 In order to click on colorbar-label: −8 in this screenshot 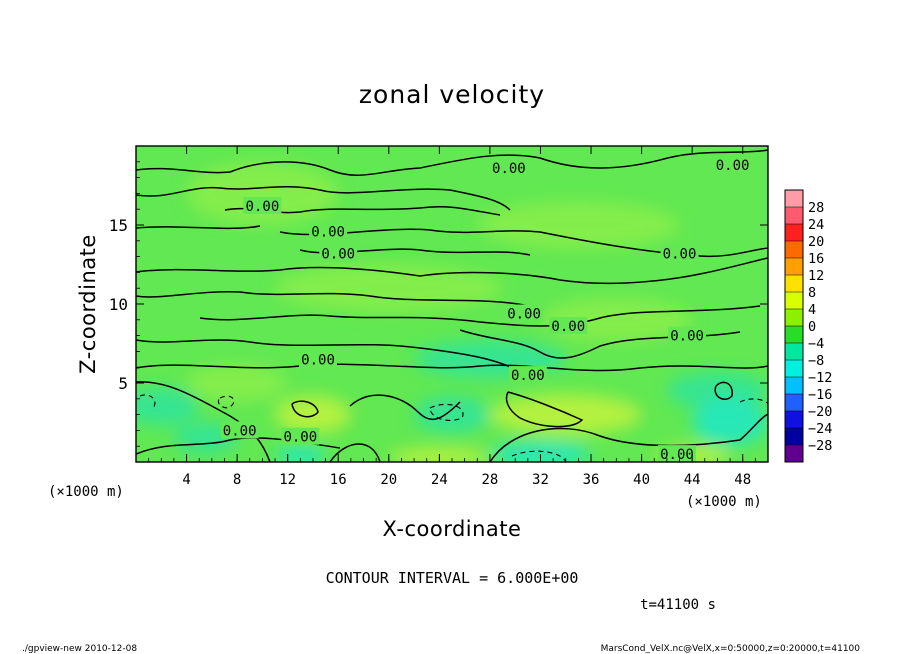, I will do `click(816, 361)`.